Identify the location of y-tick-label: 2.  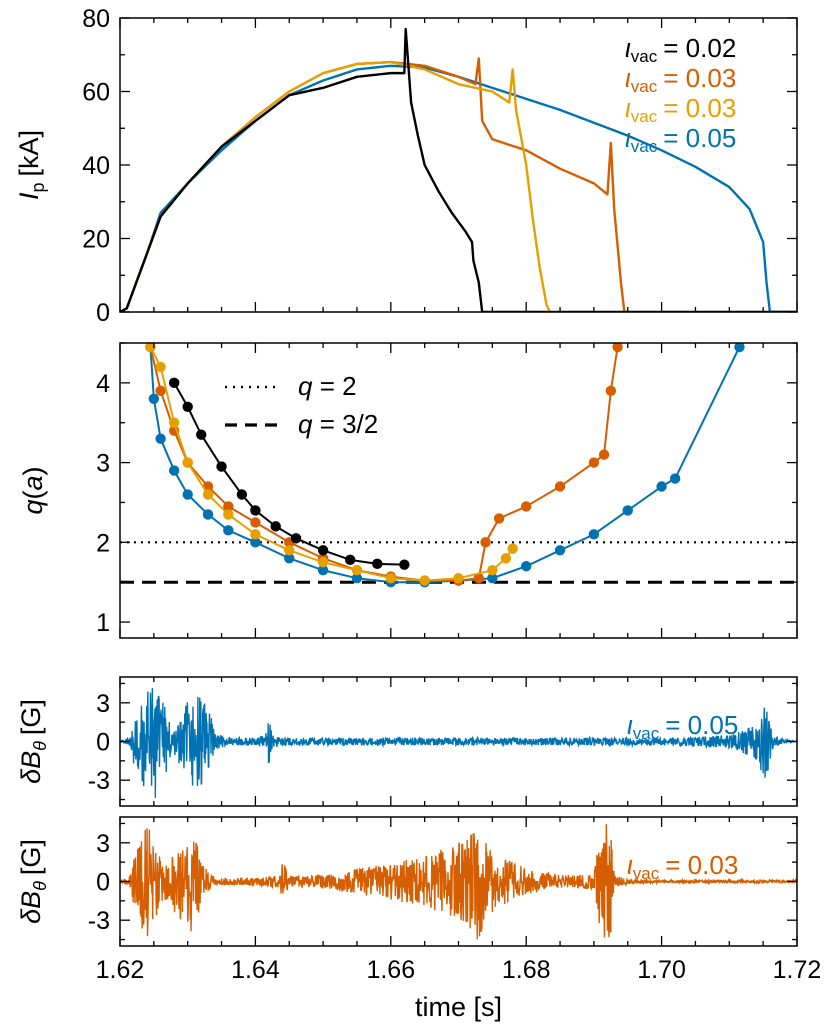
(103, 543).